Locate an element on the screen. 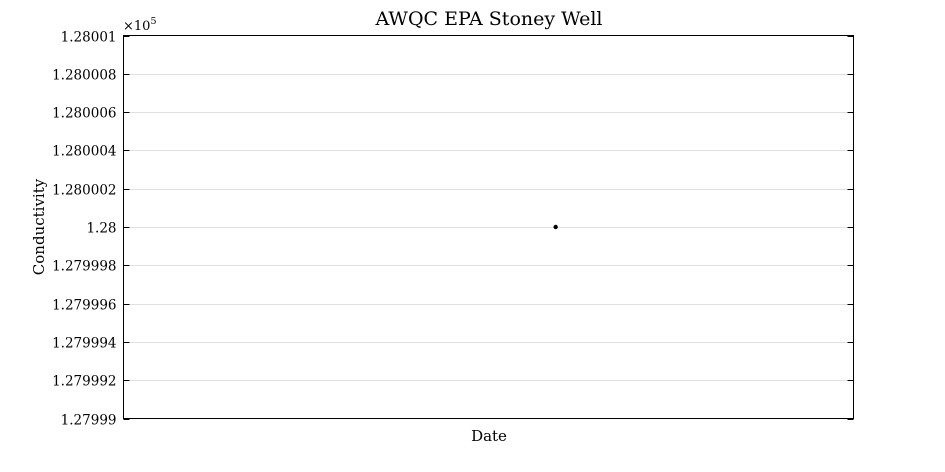 The width and height of the screenshot is (945, 472). y-multiplier-base: ×10 is located at coordinates (136, 26).